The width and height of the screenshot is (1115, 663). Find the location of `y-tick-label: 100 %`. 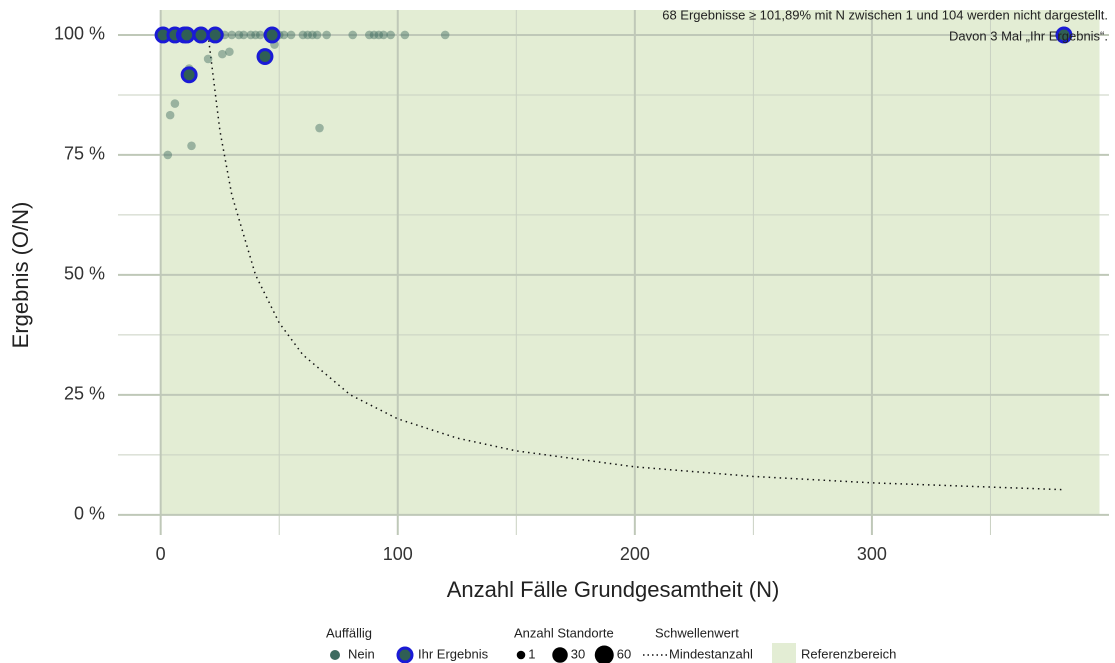

y-tick-label: 100 % is located at coordinates (79, 34).